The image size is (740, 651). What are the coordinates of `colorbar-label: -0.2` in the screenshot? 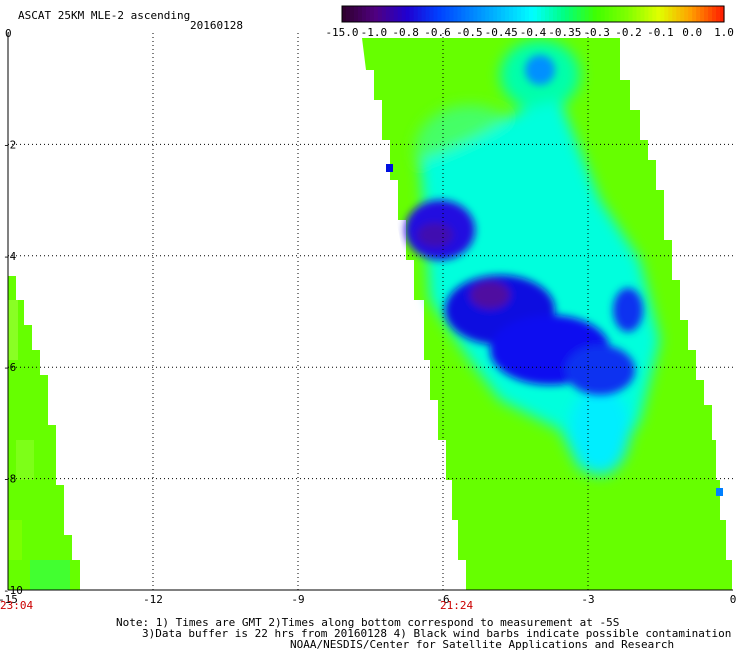 It's located at (628, 32).